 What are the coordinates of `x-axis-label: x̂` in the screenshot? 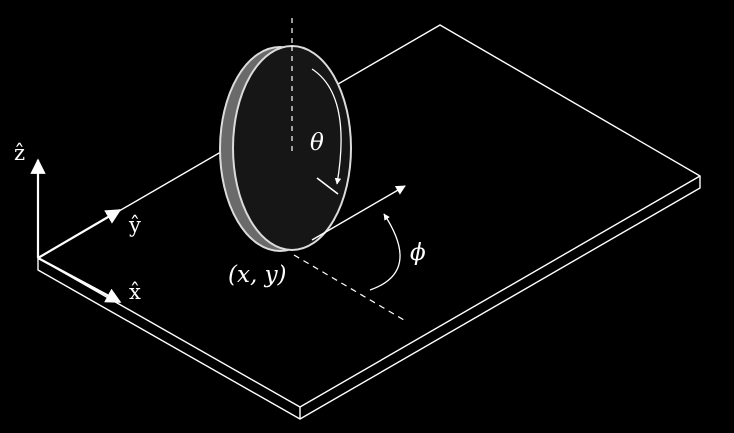 It's located at (135, 292).